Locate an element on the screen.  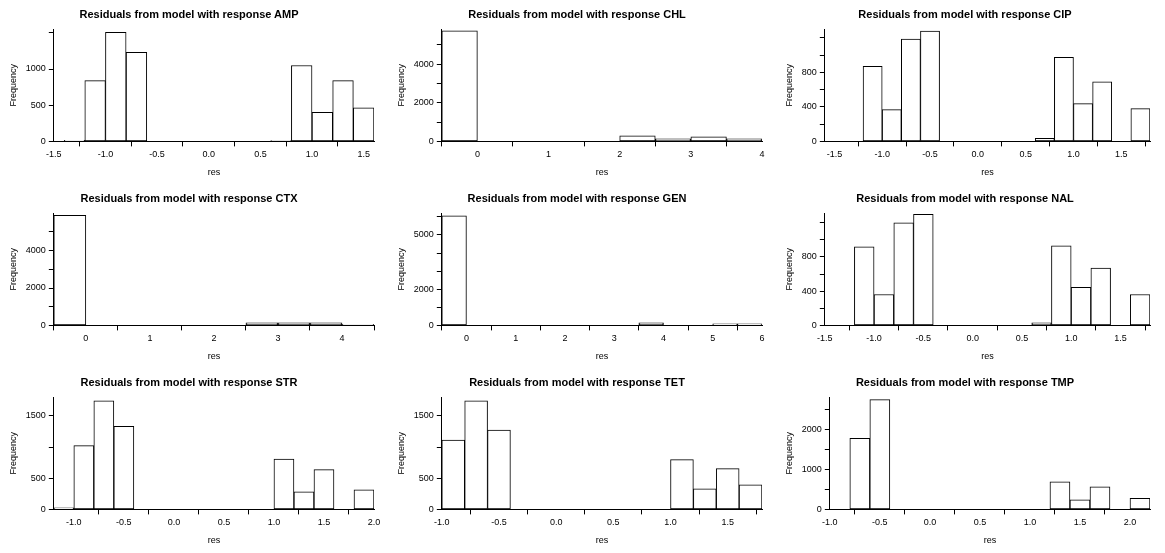
x-tick-label: 5 is located at coordinates (713, 338).